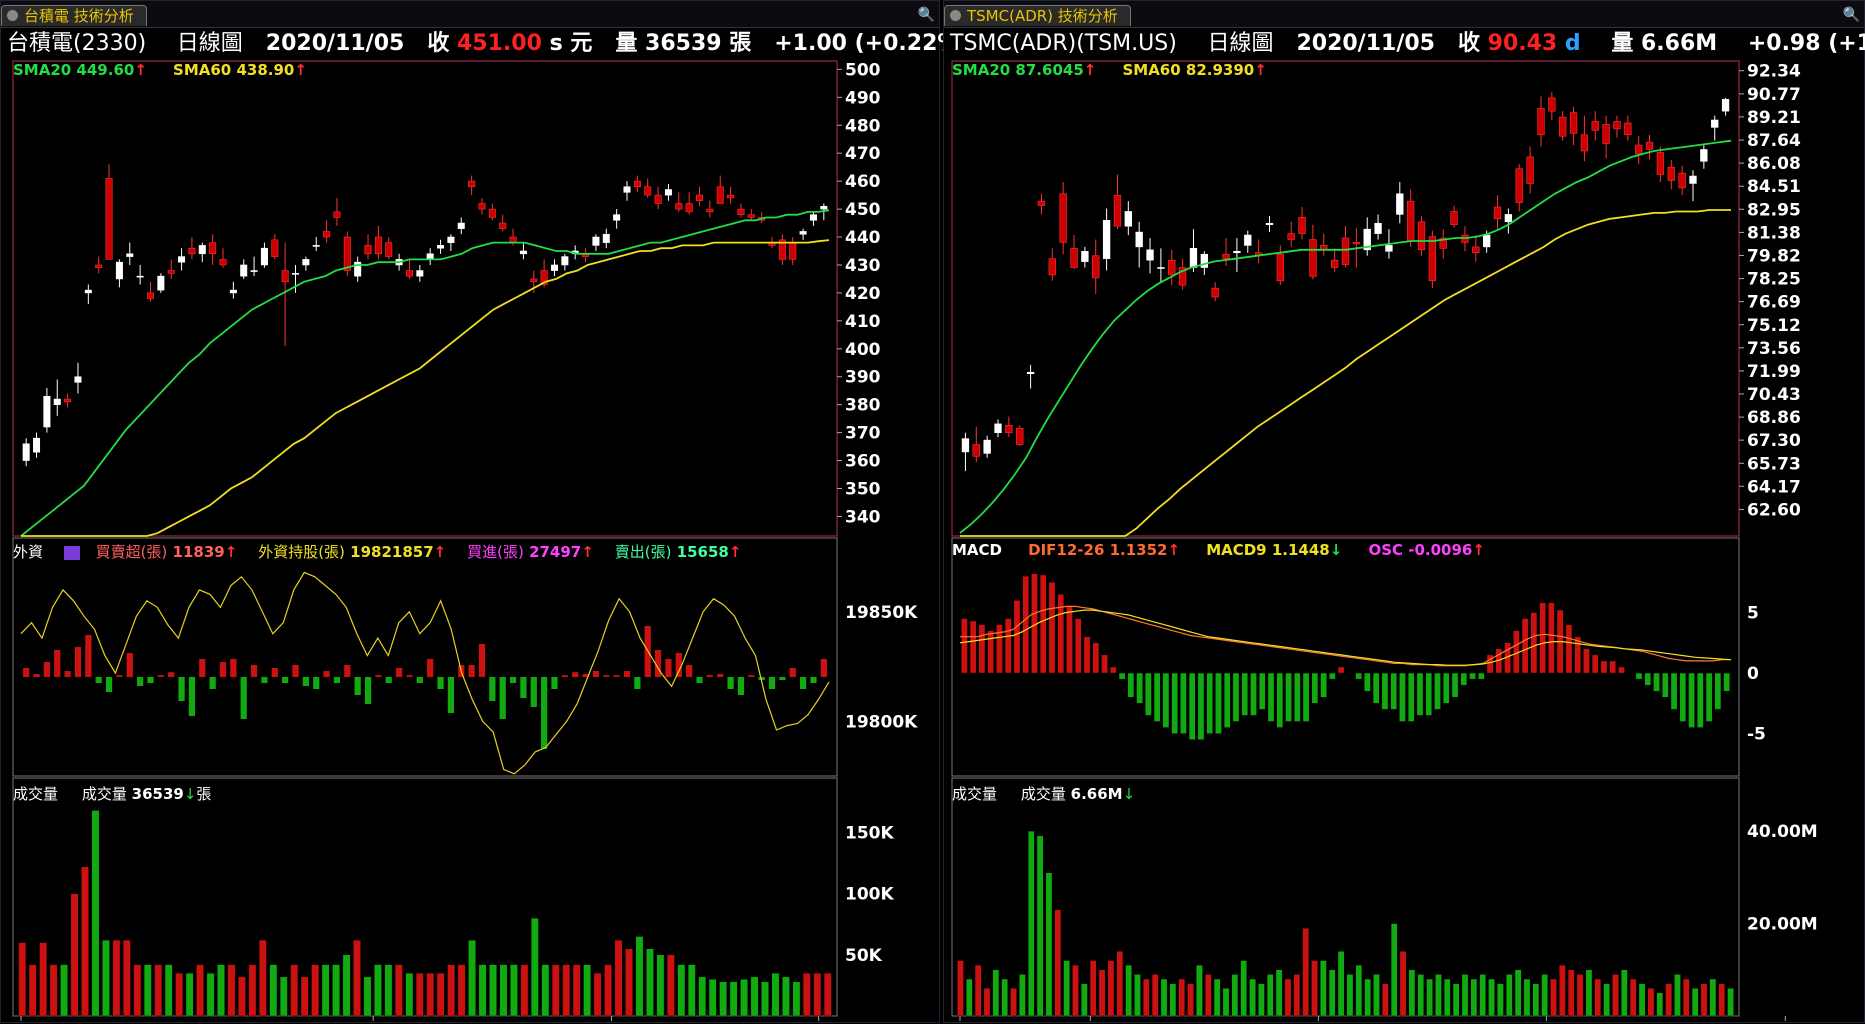 Image resolution: width=1865 pixels, height=1024 pixels. I want to click on price-tick-label: 65.73, so click(1774, 464).